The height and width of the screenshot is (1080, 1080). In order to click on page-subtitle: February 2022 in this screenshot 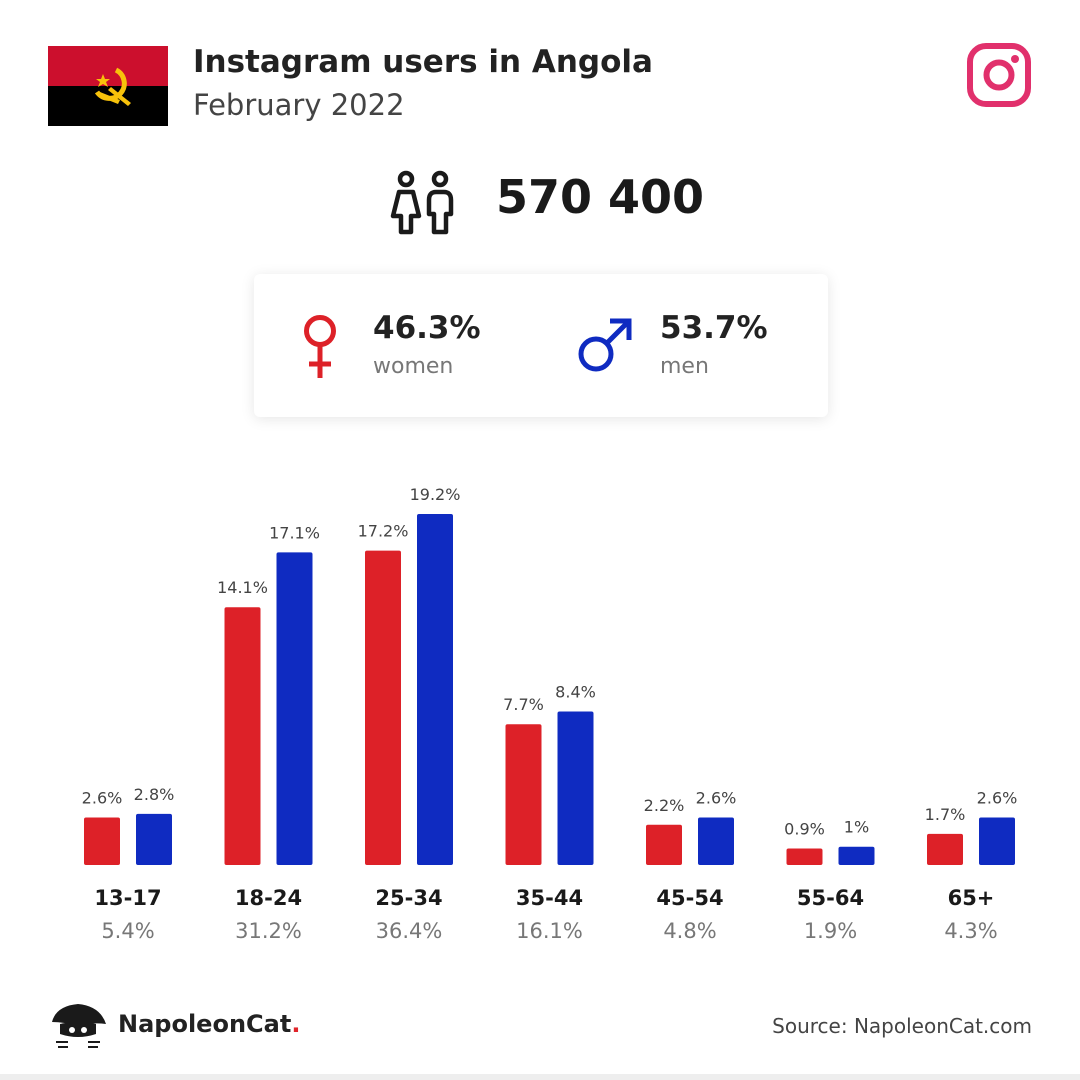, I will do `click(299, 105)`.